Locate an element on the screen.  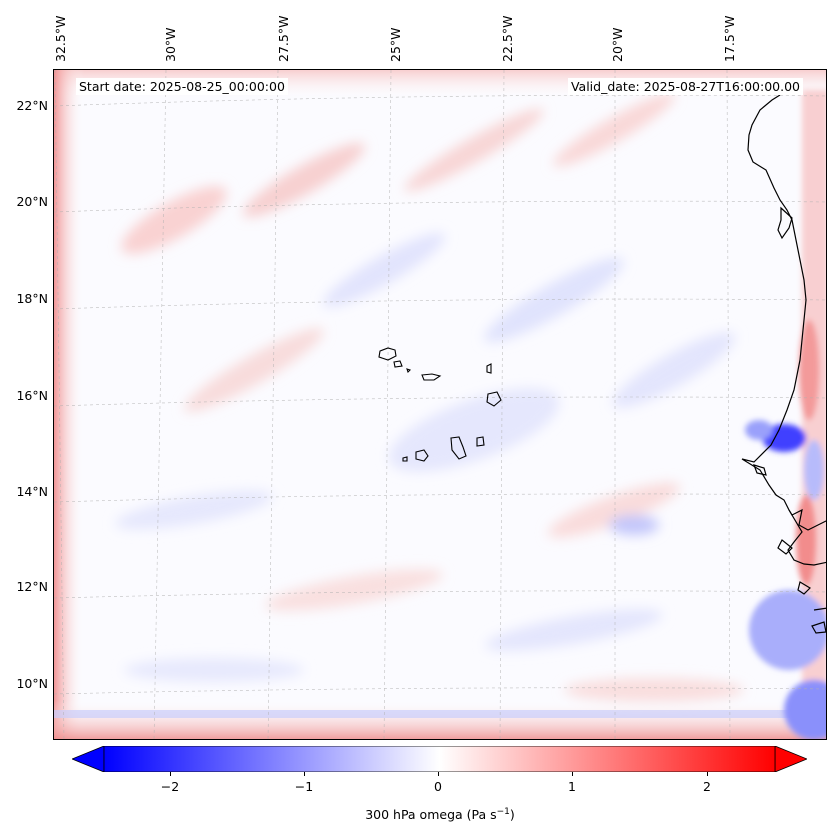
colorbar-ticklabel-2: 2 is located at coordinates (707, 786).